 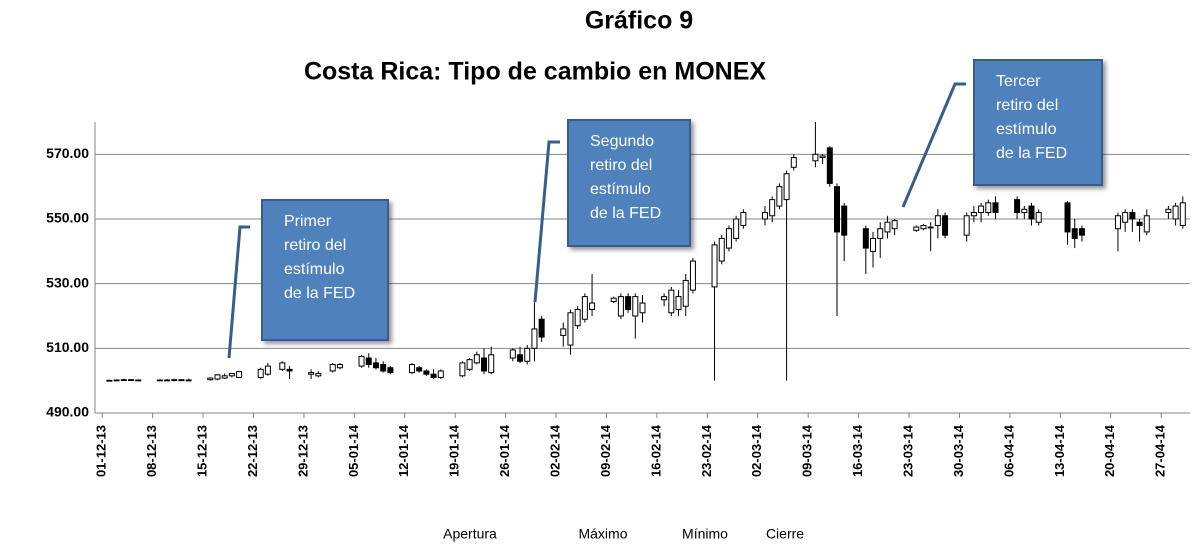 What do you see at coordinates (1008, 450) in the screenshot?
I see `x-tick-label: 06-04-14` at bounding box center [1008, 450].